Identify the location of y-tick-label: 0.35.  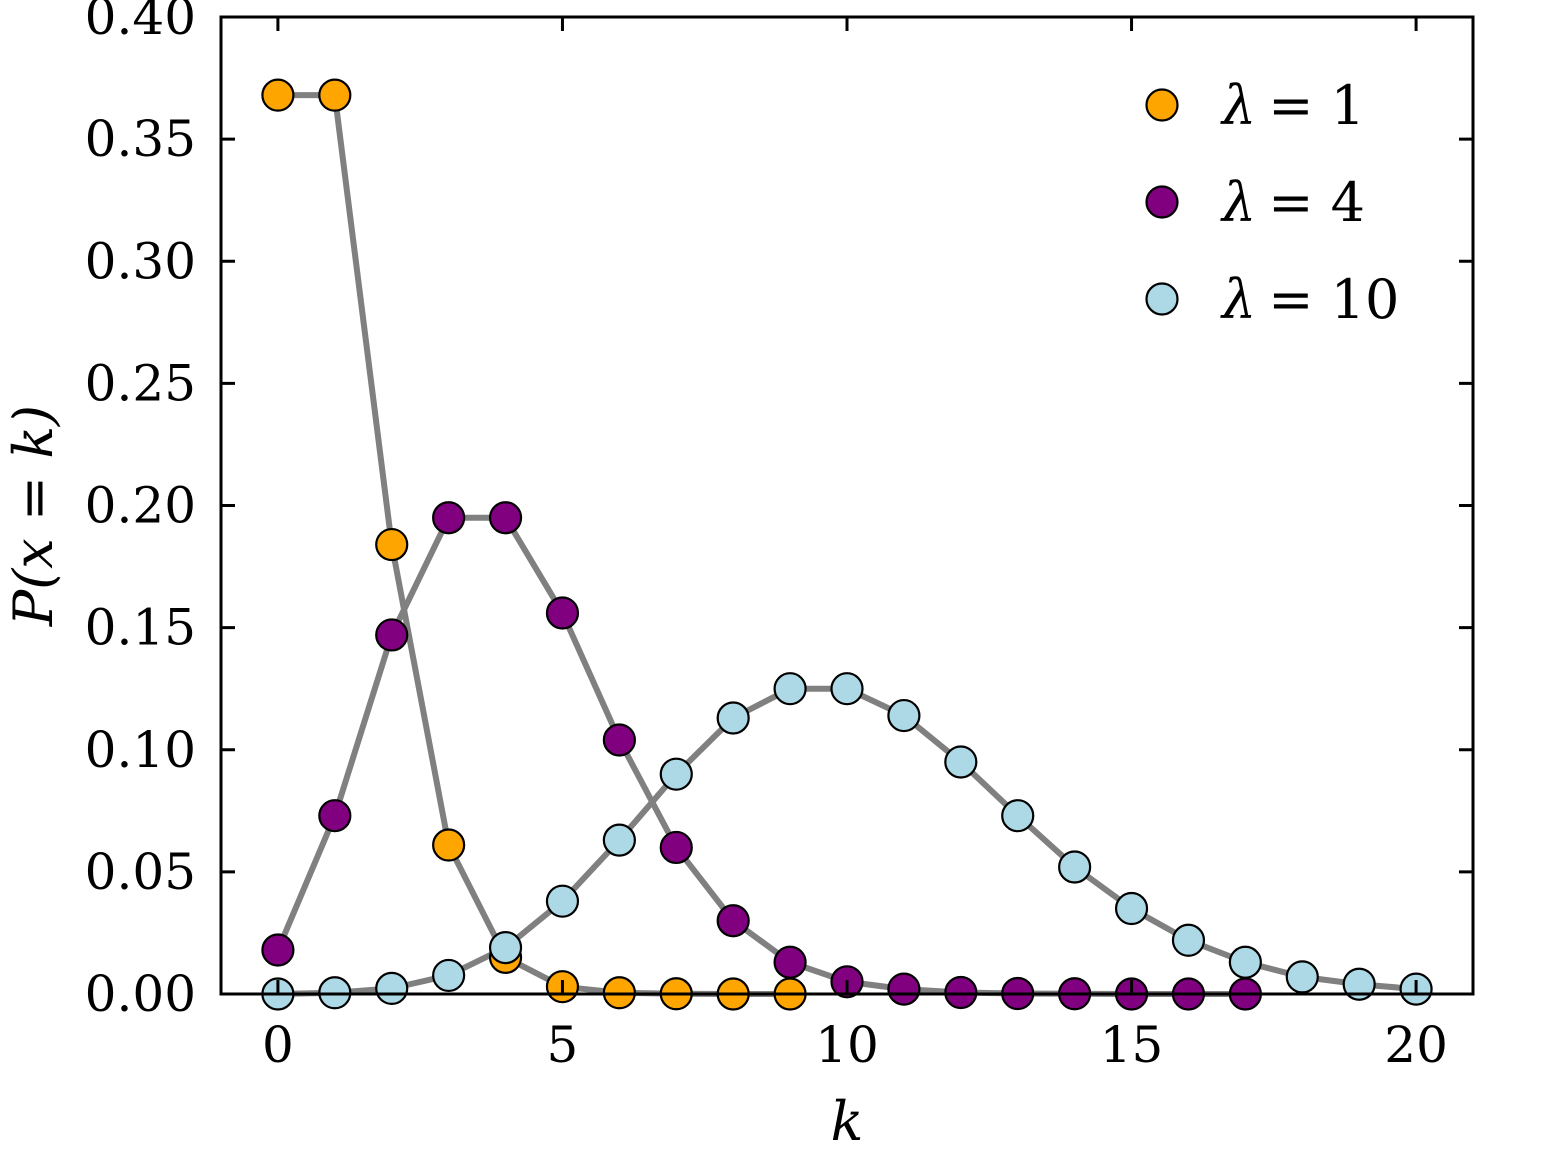
(140, 139).